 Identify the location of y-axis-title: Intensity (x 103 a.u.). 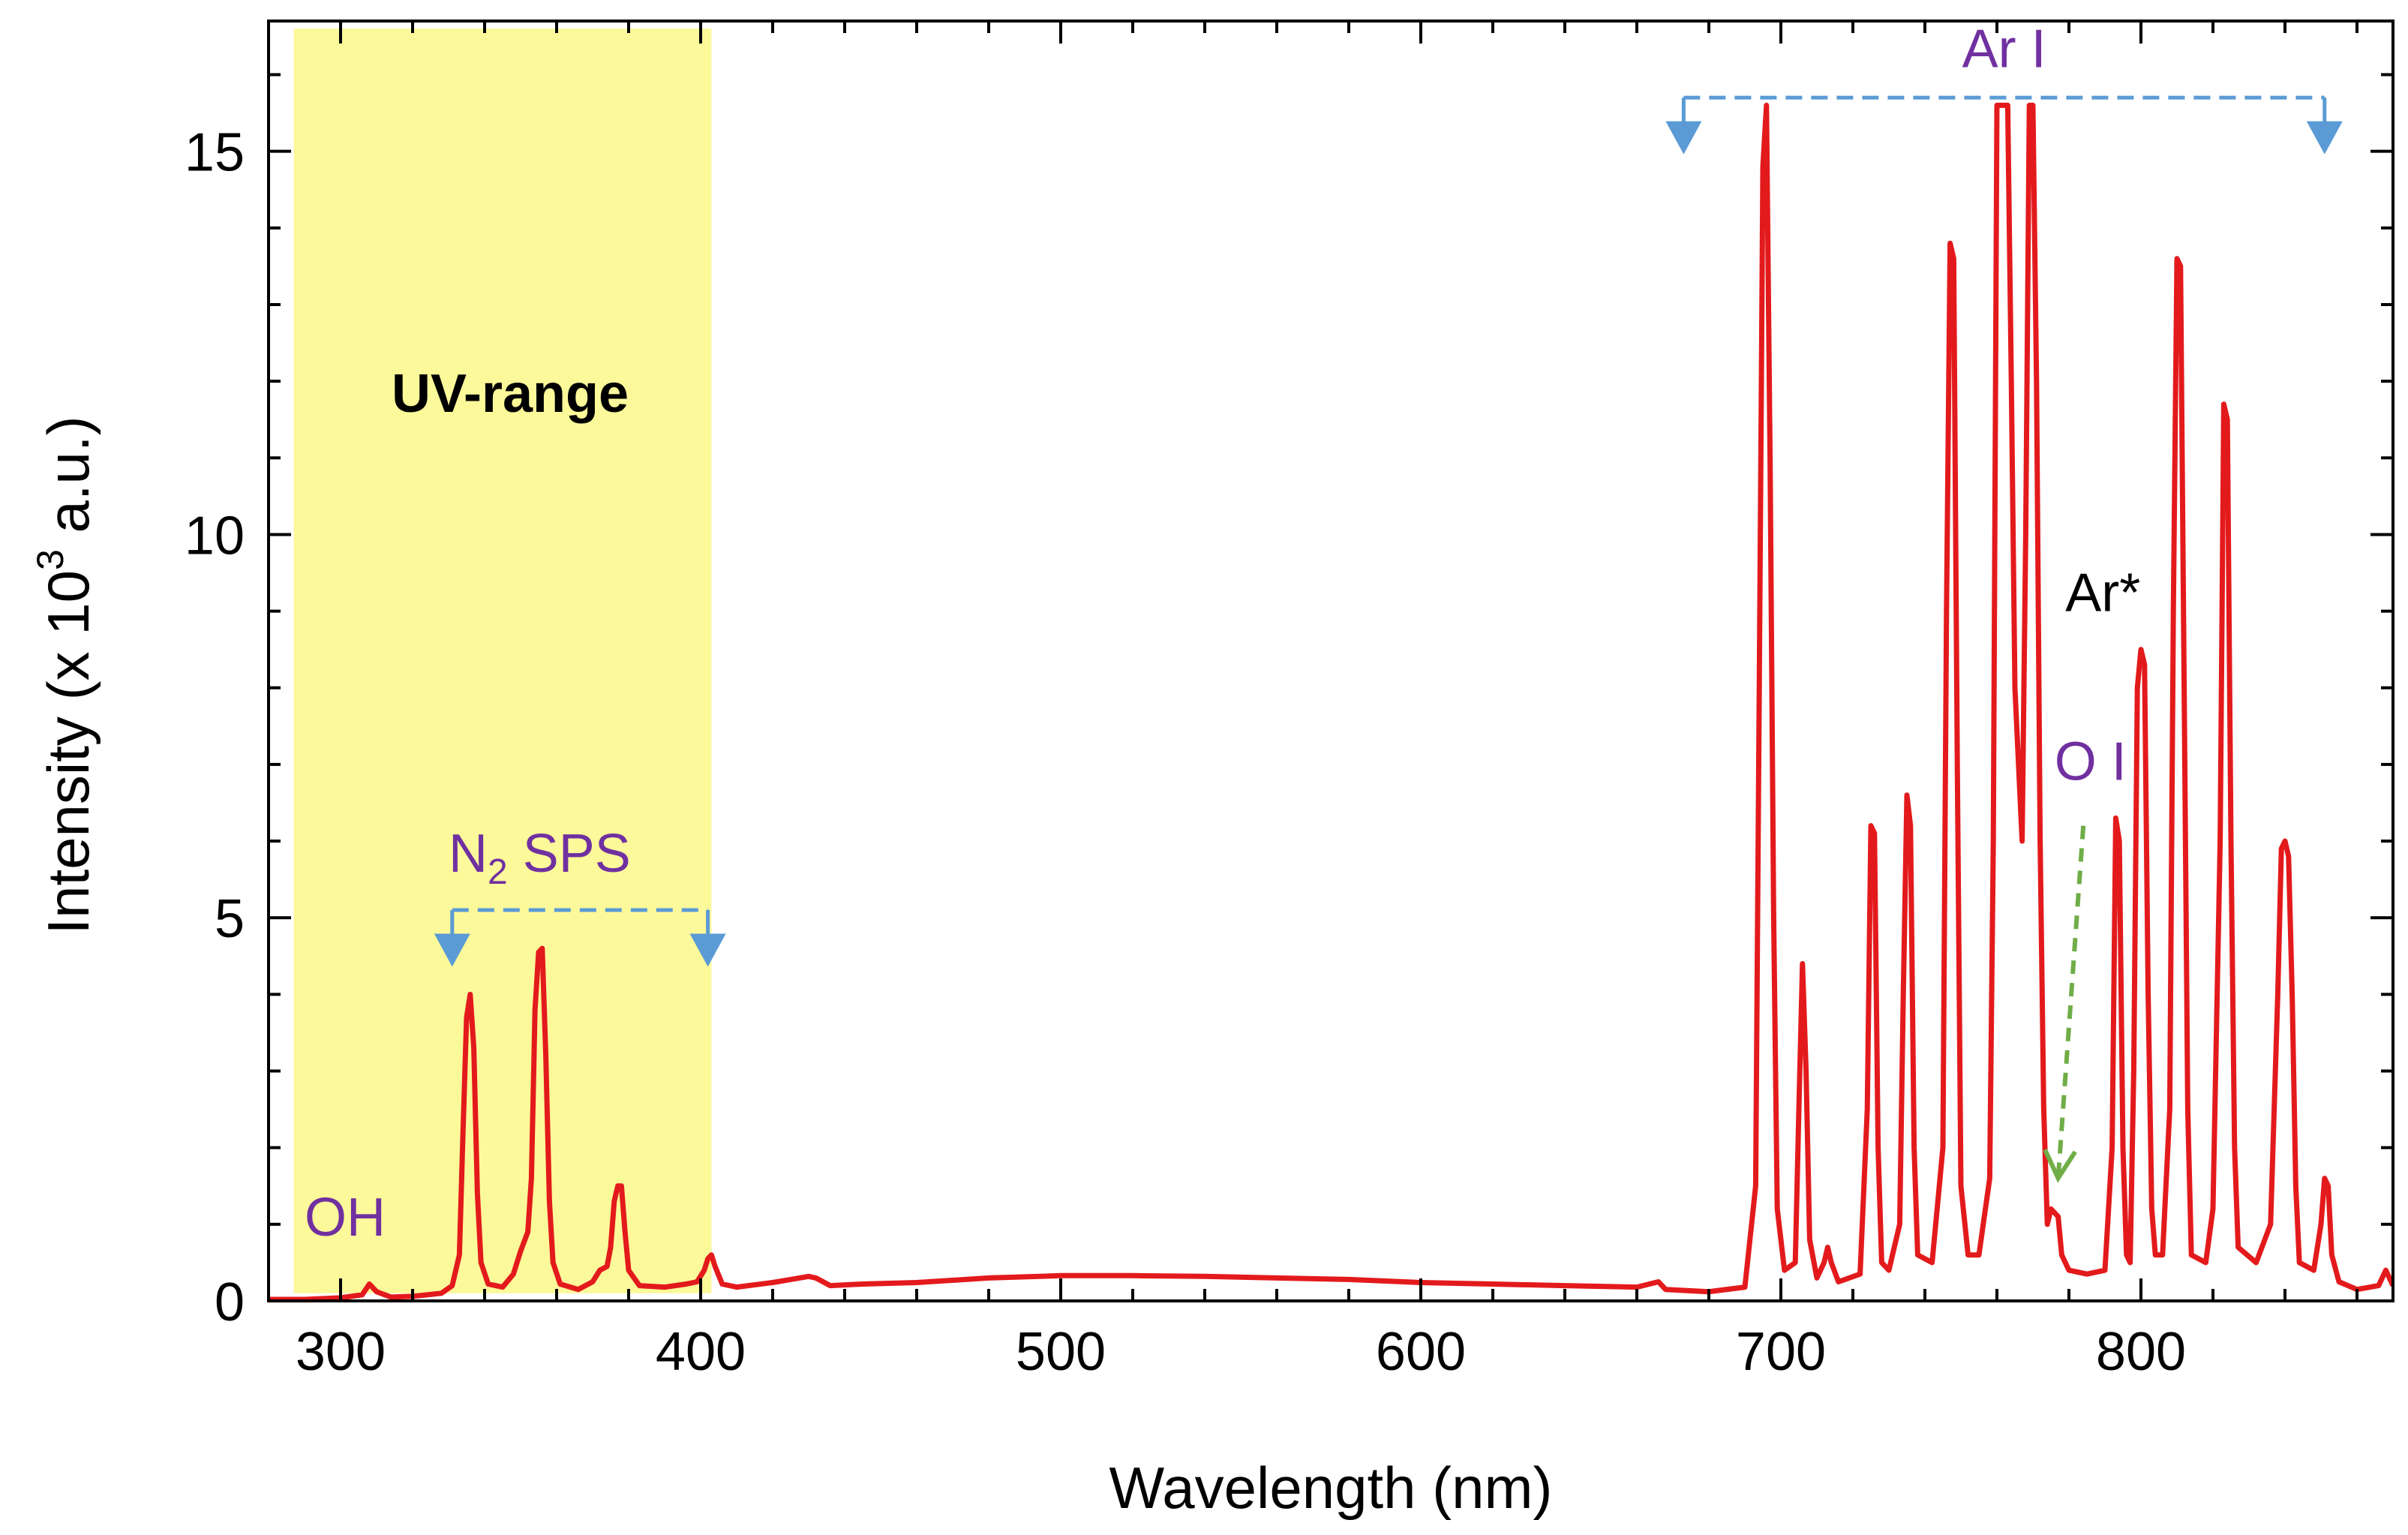
(65, 675).